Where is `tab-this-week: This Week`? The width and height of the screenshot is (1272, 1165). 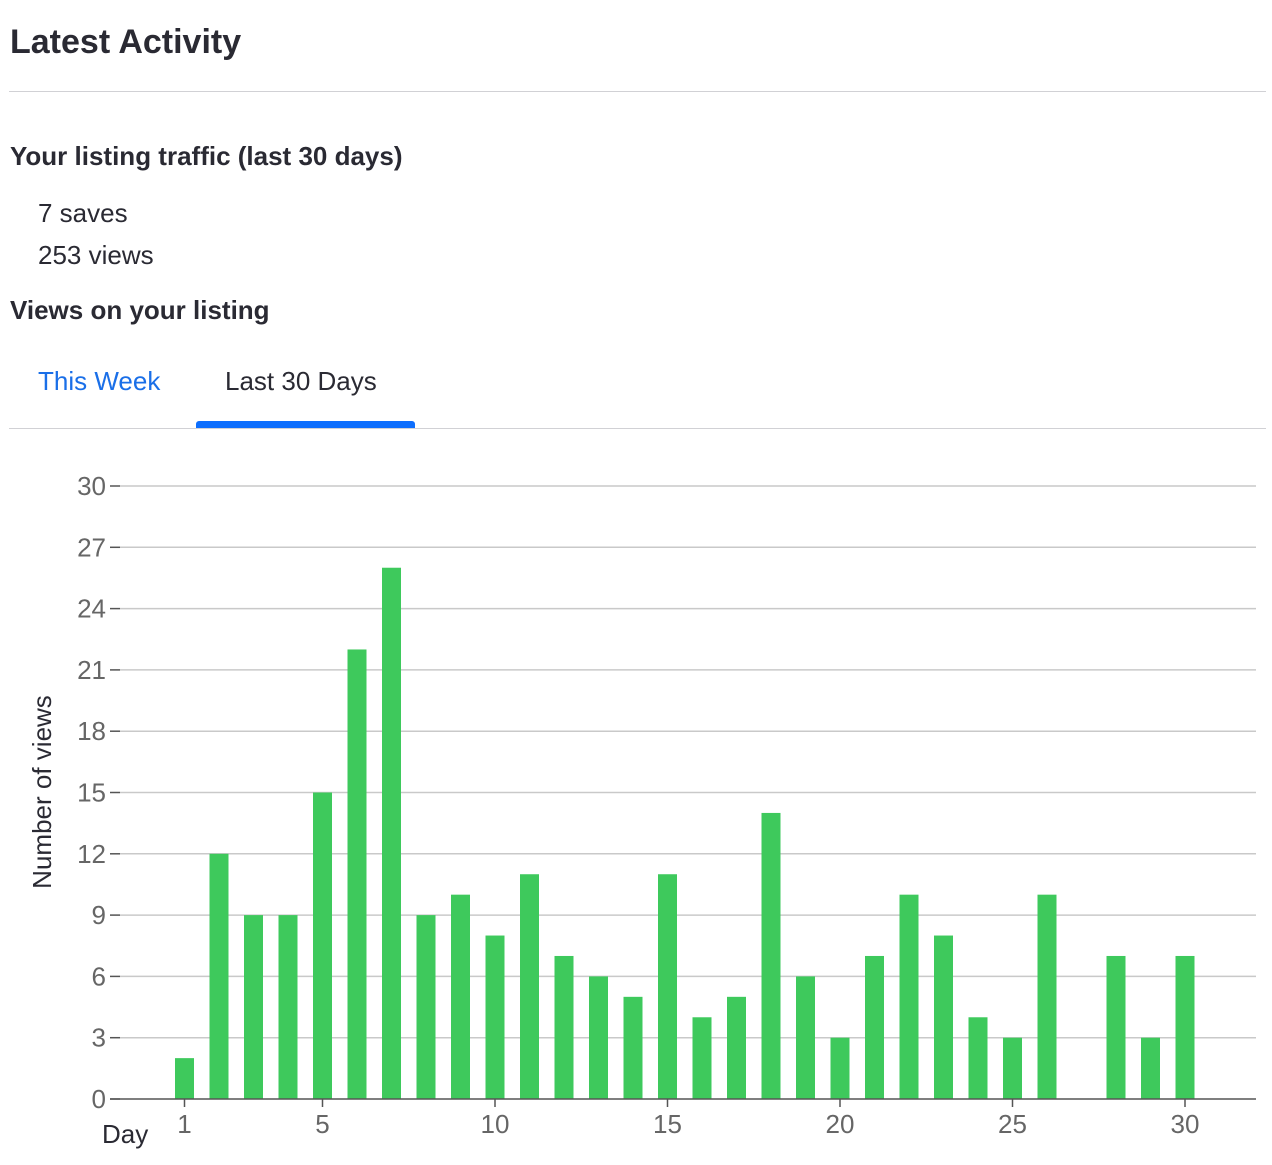 tab-this-week: This Week is located at coordinates (103, 392).